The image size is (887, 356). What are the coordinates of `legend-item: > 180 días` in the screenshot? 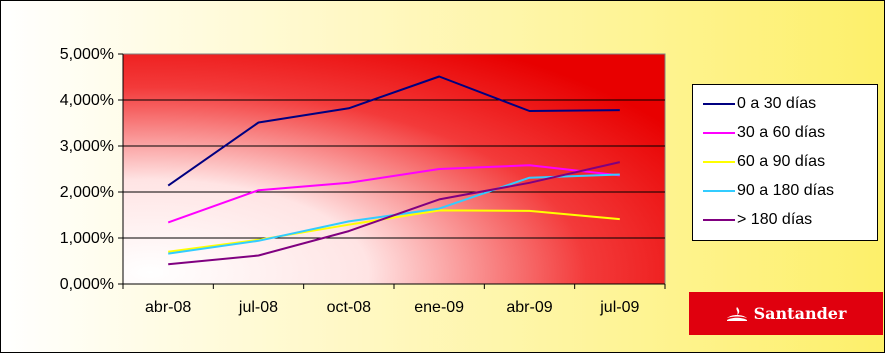 It's located at (785, 219).